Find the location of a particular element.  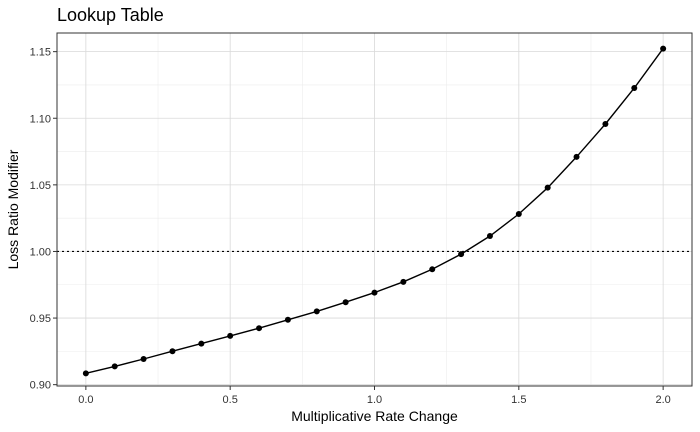

y-axis: 0.90 0.95 1.00 1.05 1.10 1.15 is located at coordinates (43, 219).